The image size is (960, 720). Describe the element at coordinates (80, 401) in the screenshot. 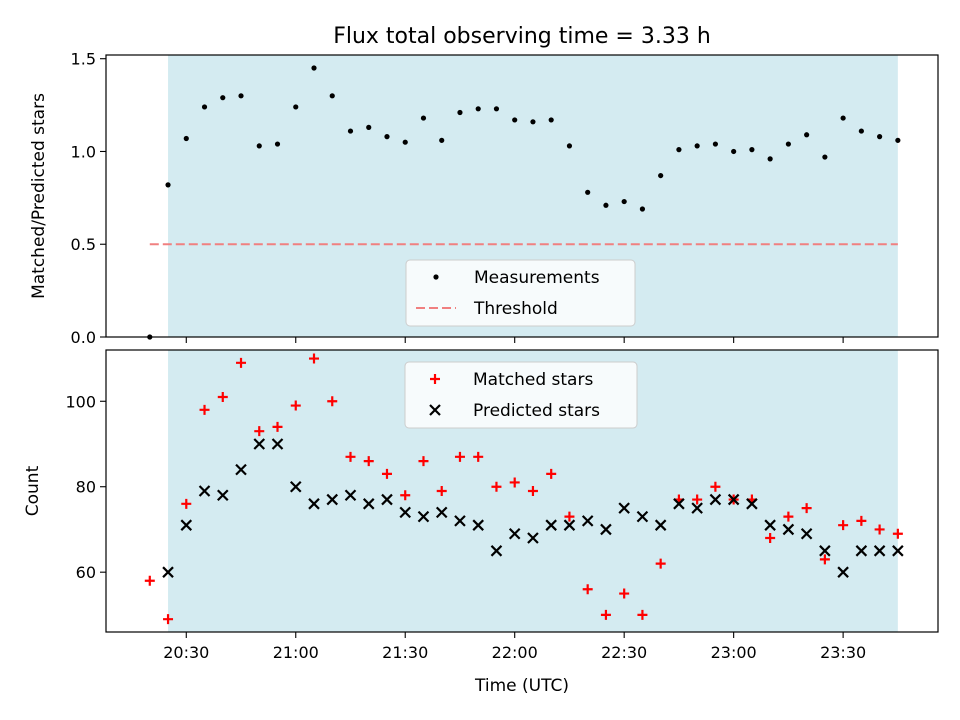

I see `y-tick-label: 100` at that location.